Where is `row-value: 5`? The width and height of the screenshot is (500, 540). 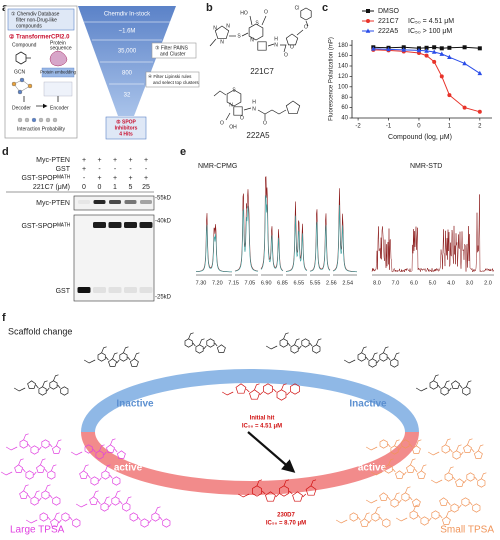 row-value: 5 is located at coordinates (131, 187).